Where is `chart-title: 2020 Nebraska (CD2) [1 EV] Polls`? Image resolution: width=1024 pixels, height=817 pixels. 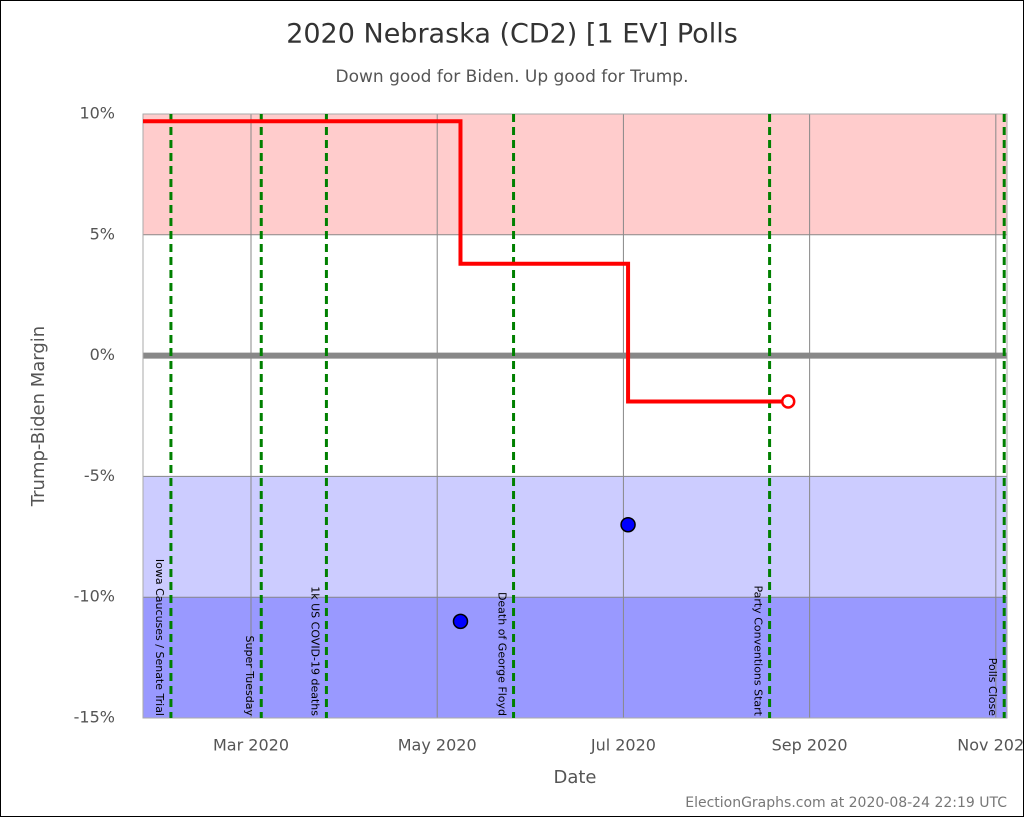 chart-title: 2020 Nebraska (CD2) [1 EV] Polls is located at coordinates (512, 34).